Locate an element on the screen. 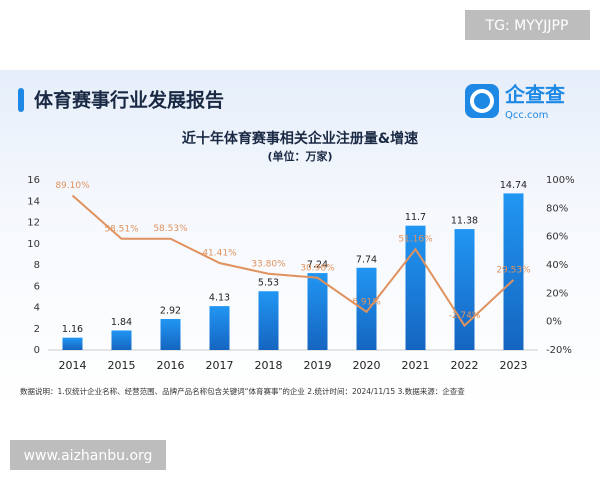 The height and width of the screenshot is (480, 600). logo-domain: Qcc.com is located at coordinates (526, 115).